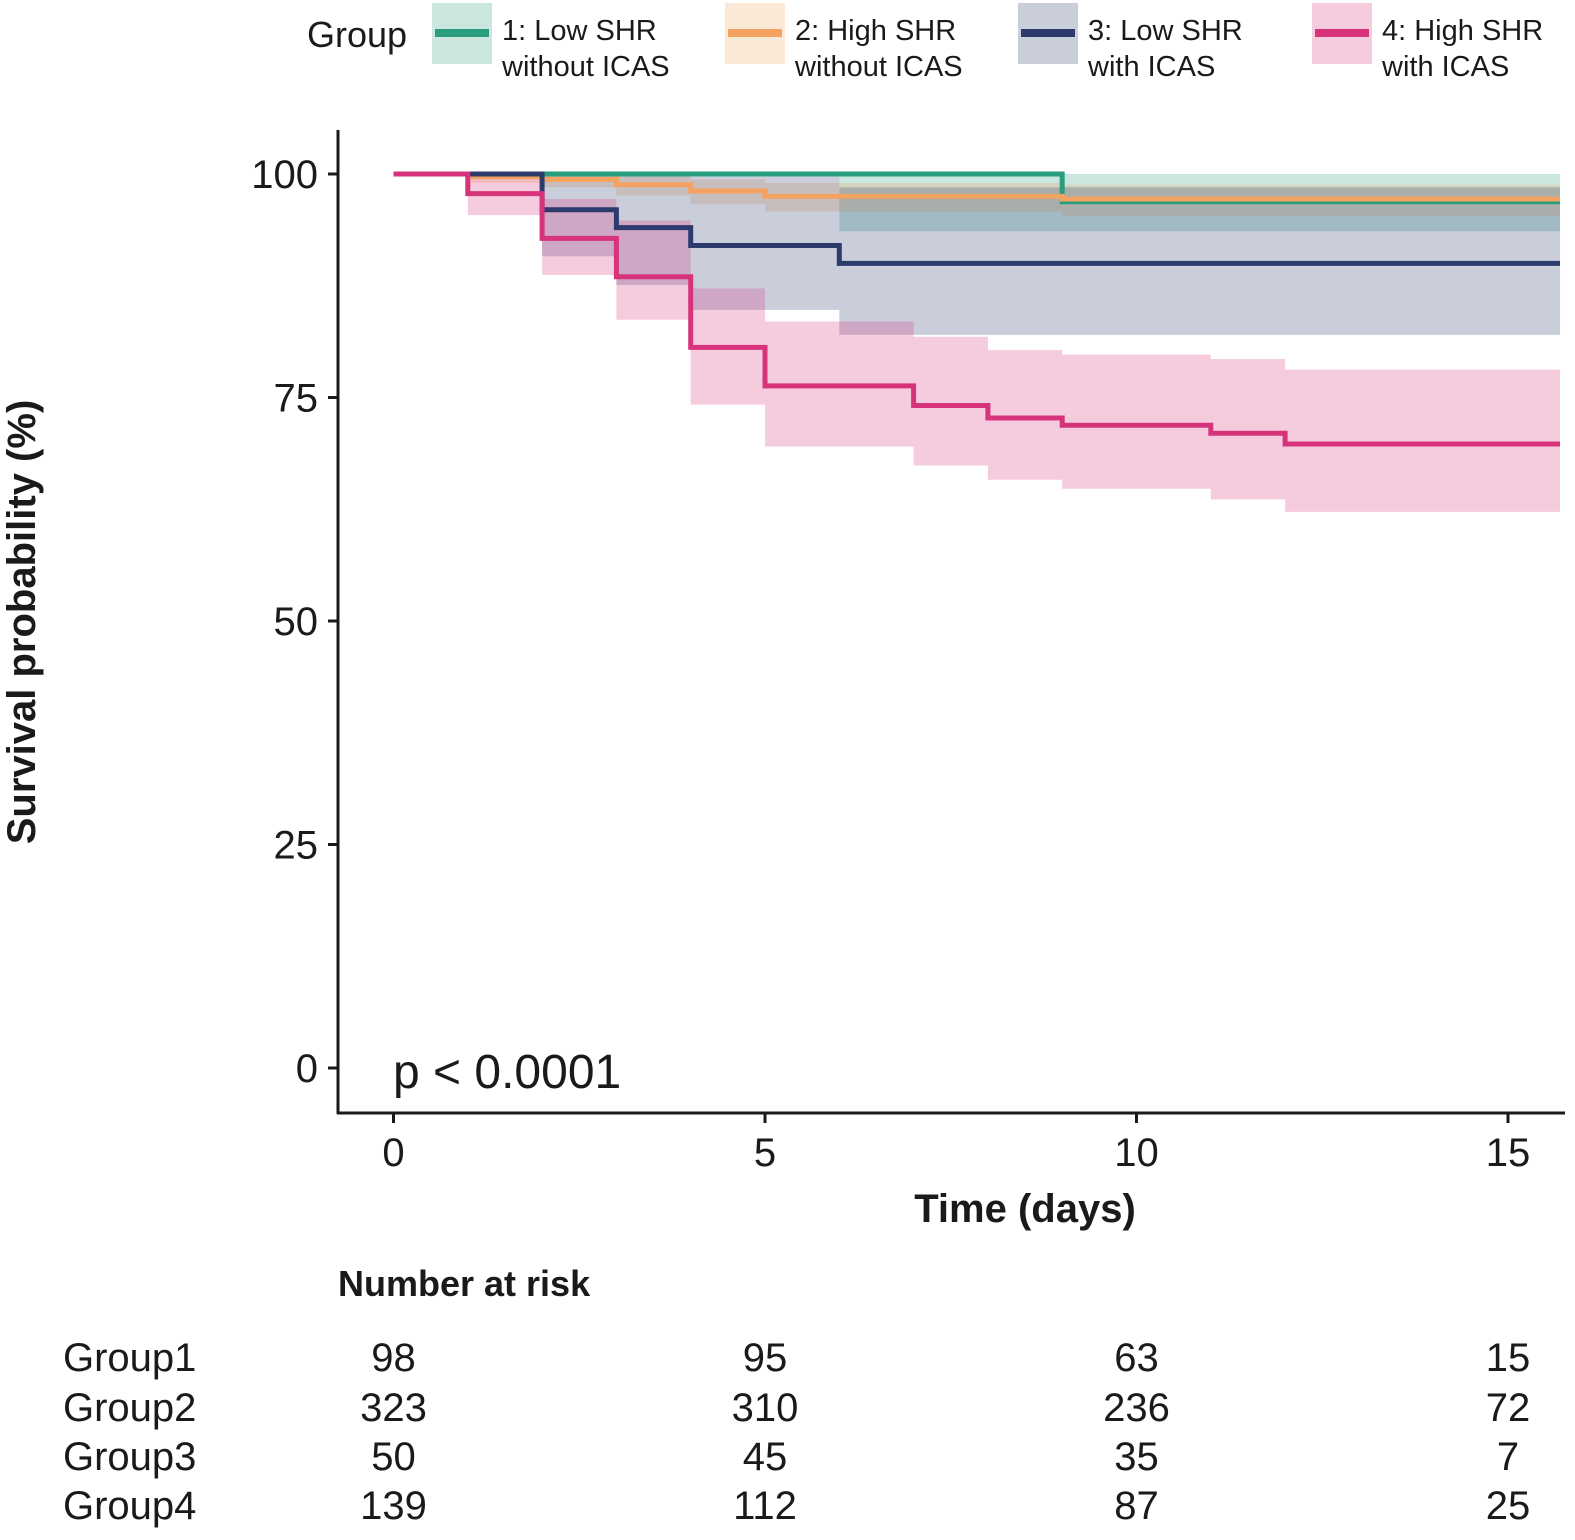  What do you see at coordinates (1445, 67) in the screenshot?
I see `legend-label-group-4-line-2: with ICAS` at bounding box center [1445, 67].